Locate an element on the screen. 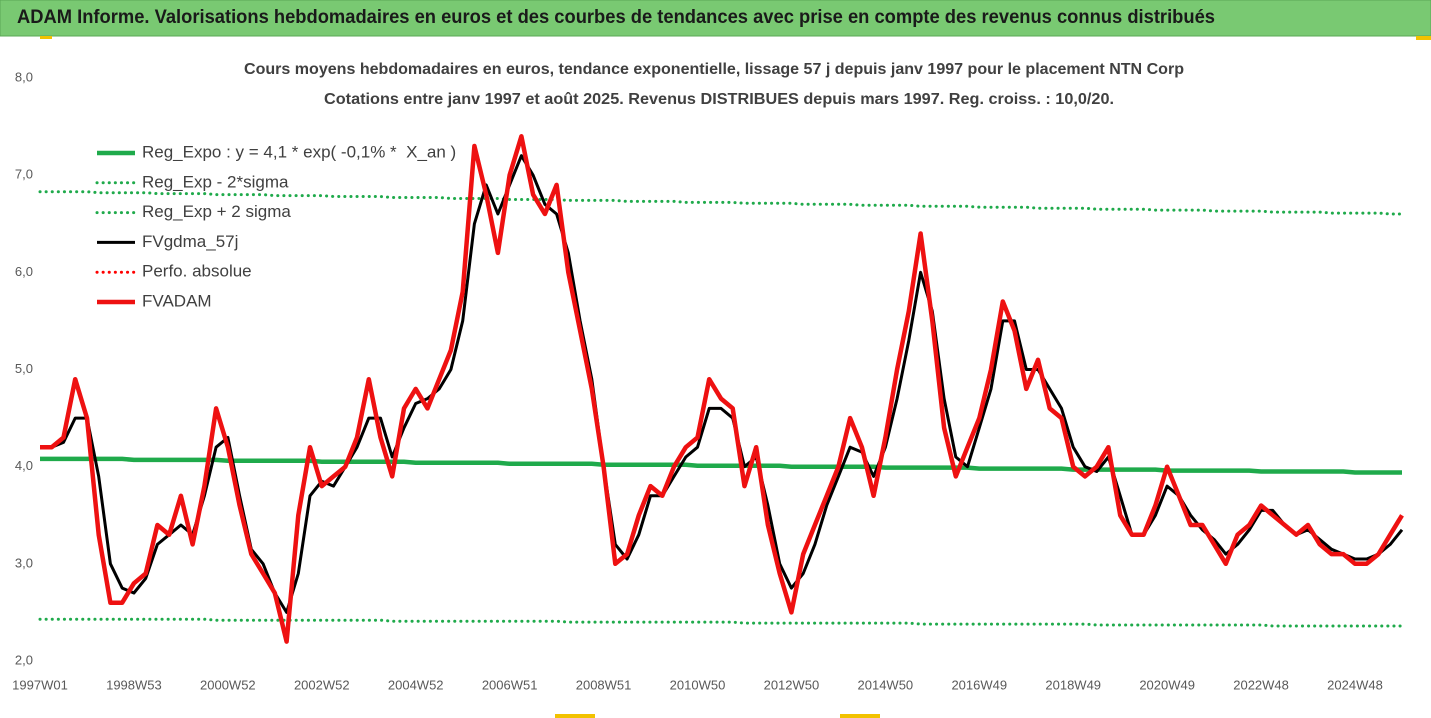  legend-label: Reg_Expo : y = 4,1 * exp( -0,1% * X_an ) is located at coordinates (299, 151).